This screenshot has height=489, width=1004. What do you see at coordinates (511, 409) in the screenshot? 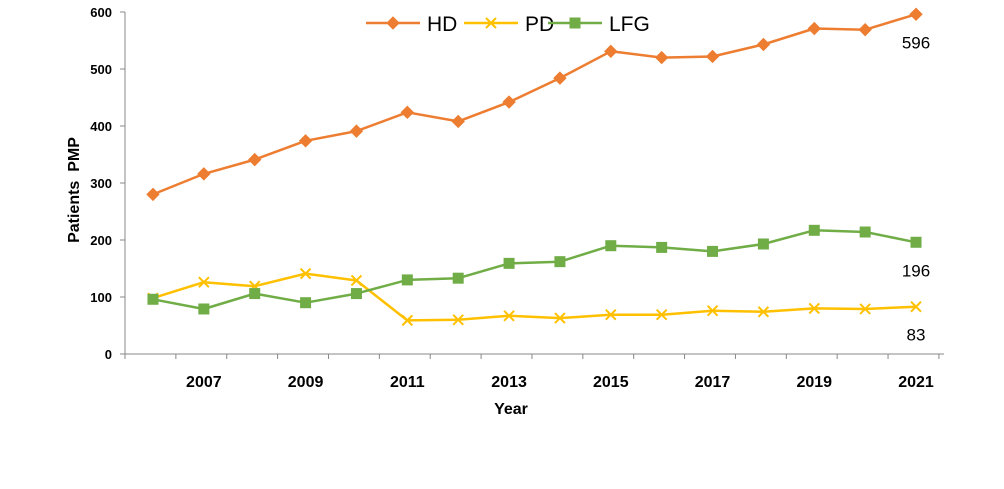
I see `x-axis-title: Year` at bounding box center [511, 409].